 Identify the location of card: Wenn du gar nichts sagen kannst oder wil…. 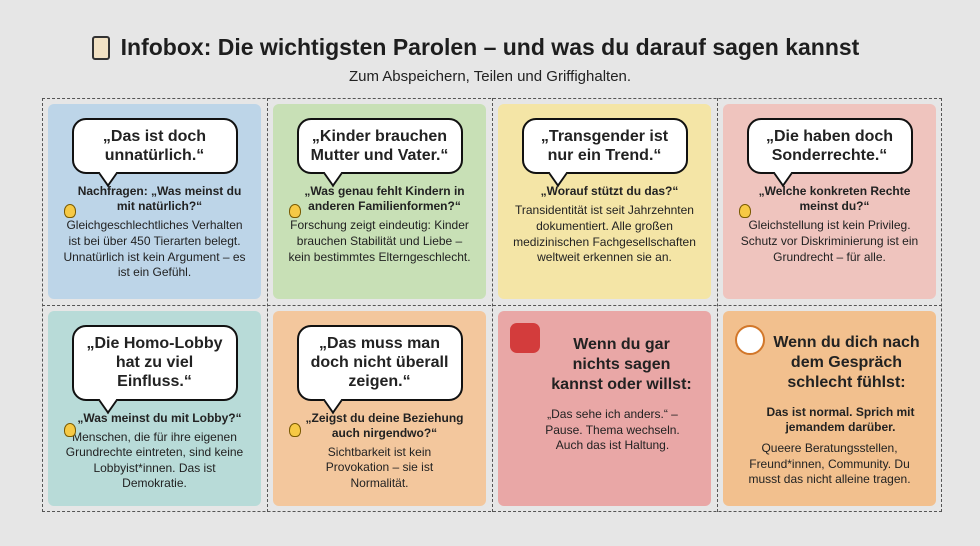
(604, 408).